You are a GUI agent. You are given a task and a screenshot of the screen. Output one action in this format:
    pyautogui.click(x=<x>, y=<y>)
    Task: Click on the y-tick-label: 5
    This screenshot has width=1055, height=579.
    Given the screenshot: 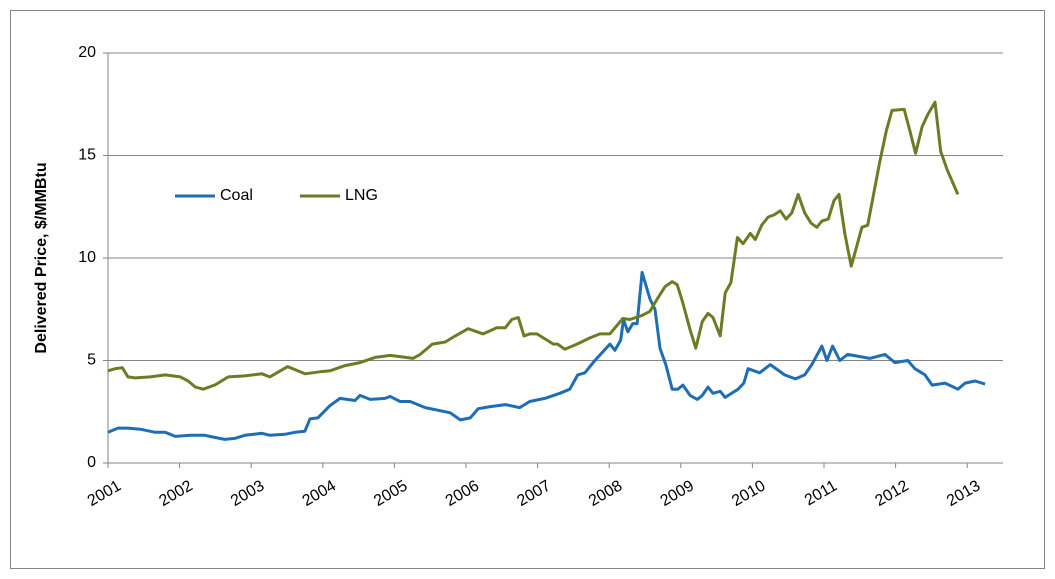 What is the action you would take?
    pyautogui.click(x=91, y=360)
    